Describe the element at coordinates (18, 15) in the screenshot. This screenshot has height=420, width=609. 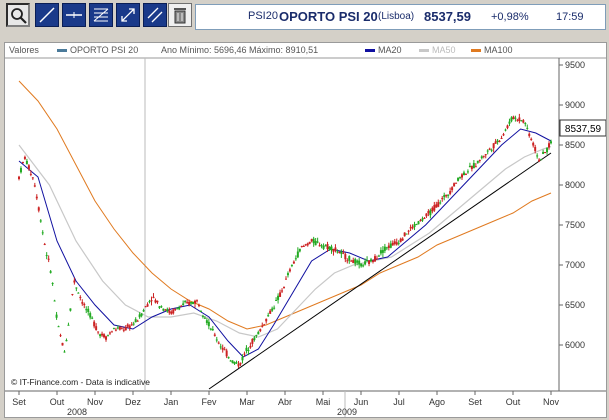
I see `zoom-button` at that location.